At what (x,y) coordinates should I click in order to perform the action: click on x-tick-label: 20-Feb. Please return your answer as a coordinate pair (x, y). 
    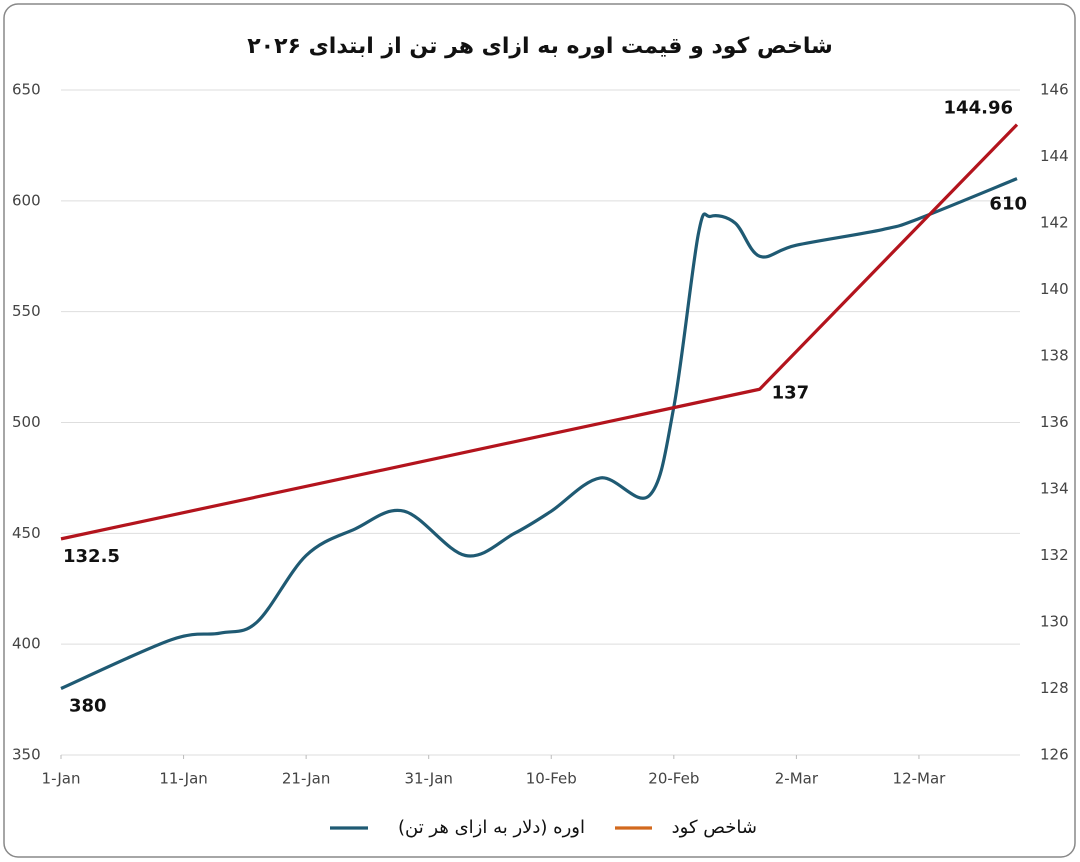
    Looking at the image, I should click on (673, 779).